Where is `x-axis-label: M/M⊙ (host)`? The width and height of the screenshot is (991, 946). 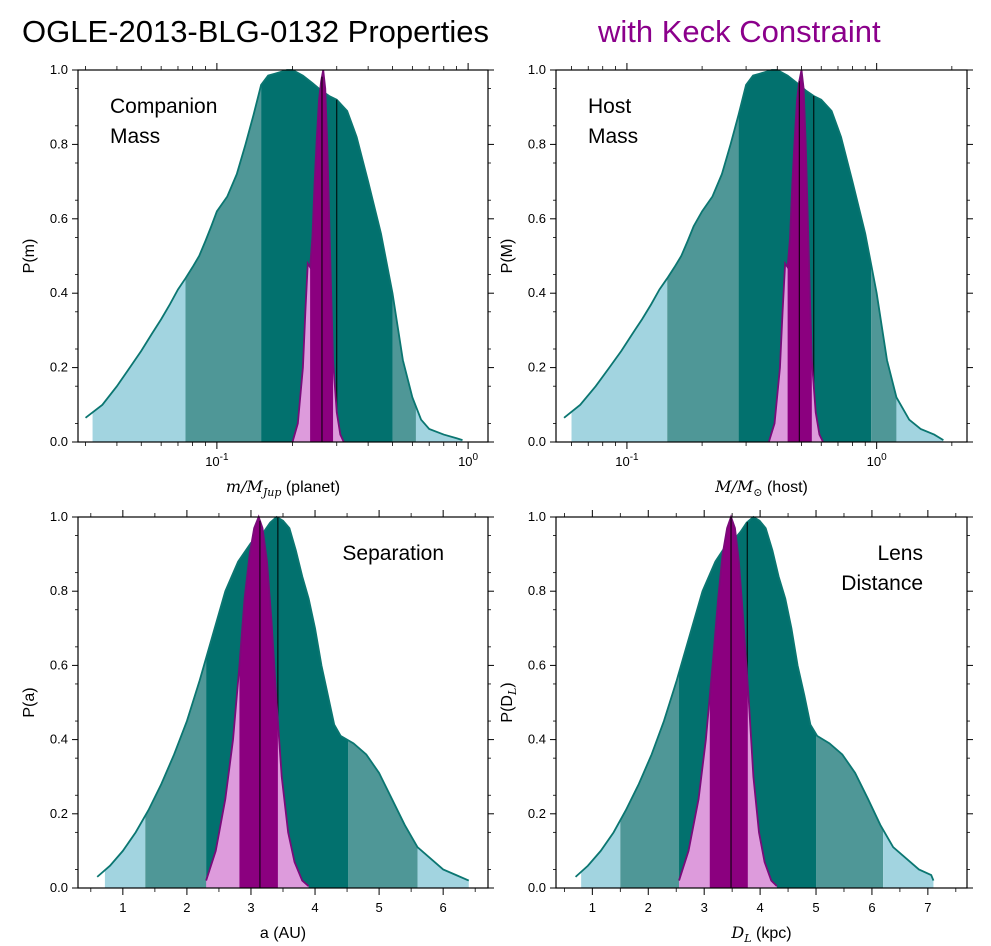
x-axis-label: M/M⊙ (host) is located at coordinates (761, 488).